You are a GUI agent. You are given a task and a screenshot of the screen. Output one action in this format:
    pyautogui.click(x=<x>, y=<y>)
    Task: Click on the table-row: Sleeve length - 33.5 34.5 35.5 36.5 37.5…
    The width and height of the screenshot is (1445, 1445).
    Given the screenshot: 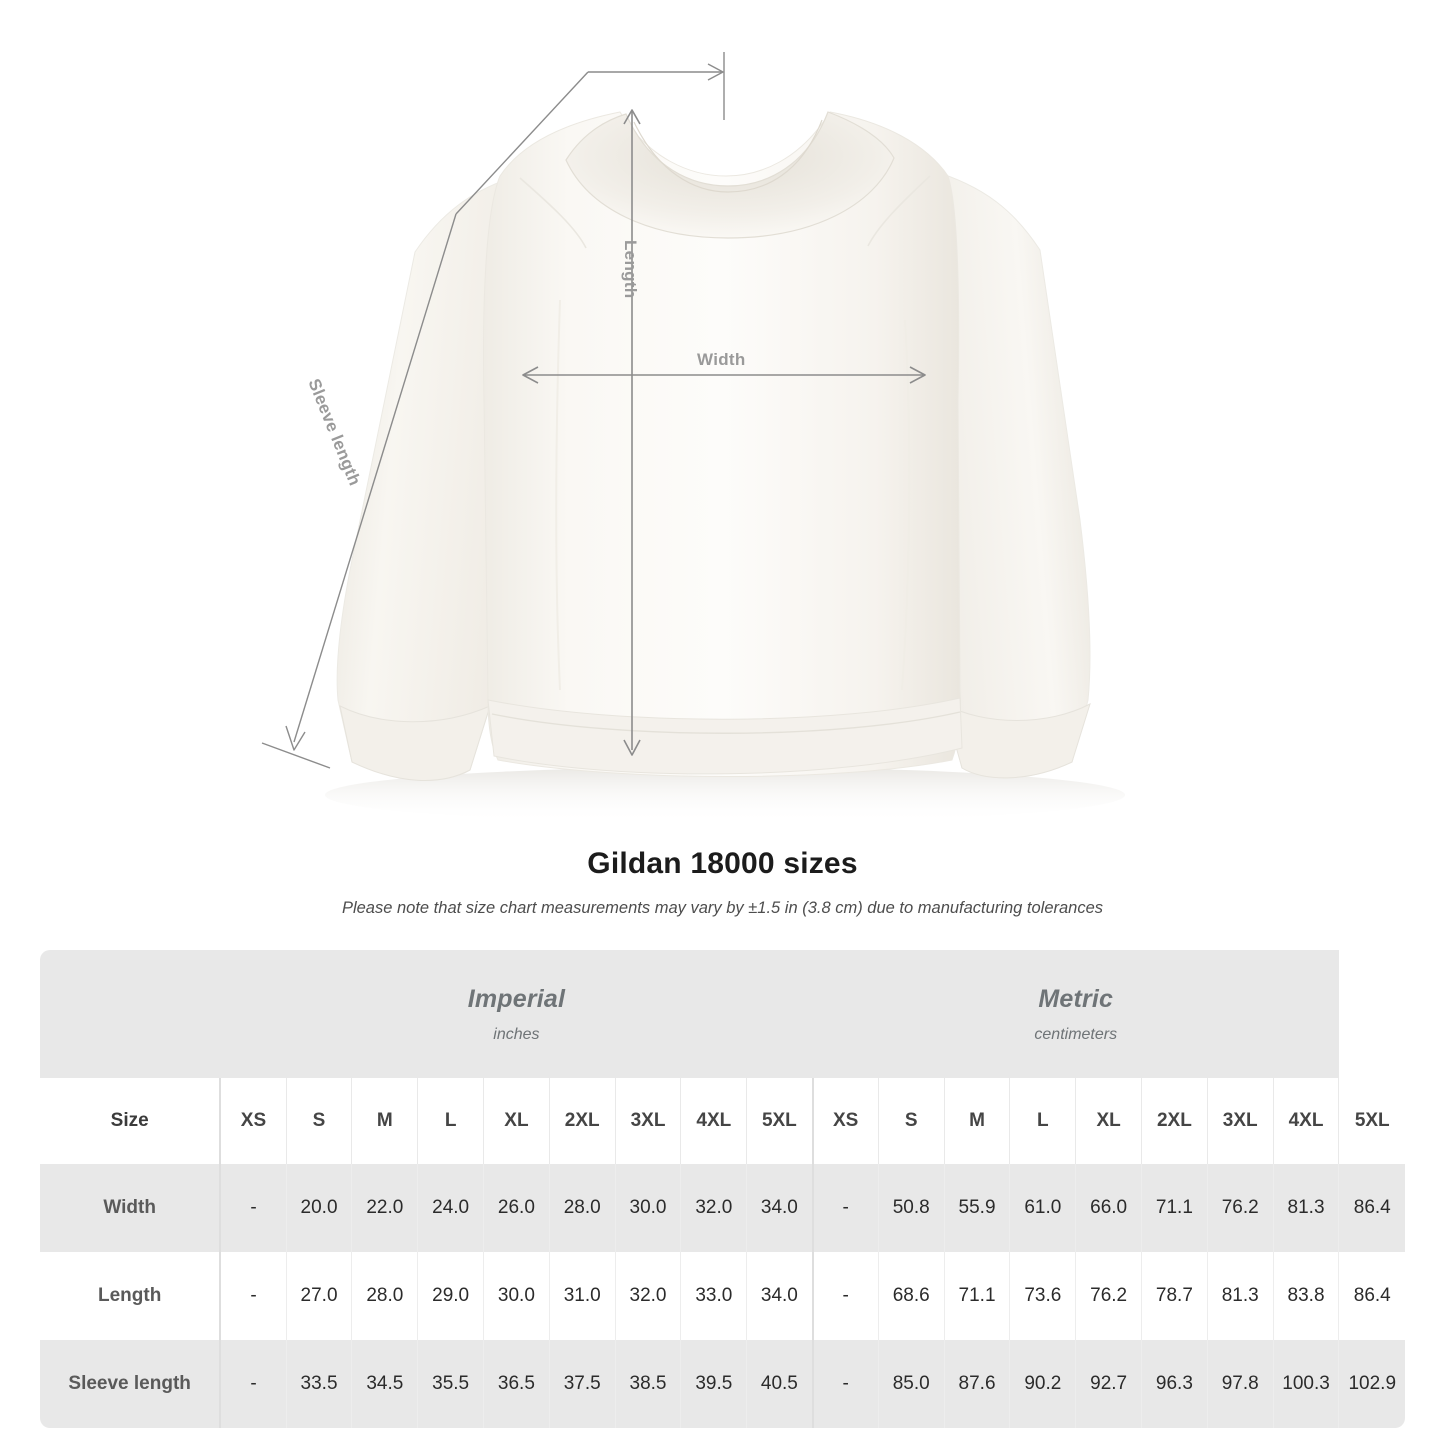 What is the action you would take?
    pyautogui.click(x=722, y=1384)
    